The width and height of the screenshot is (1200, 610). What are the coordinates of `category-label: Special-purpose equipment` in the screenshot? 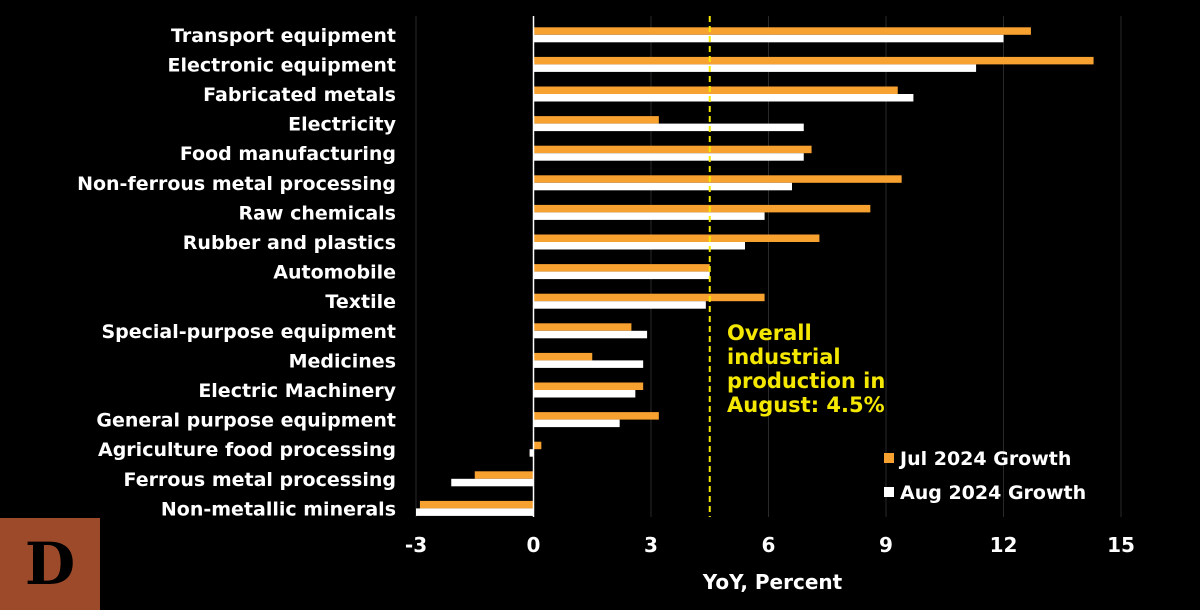 It's located at (248, 332).